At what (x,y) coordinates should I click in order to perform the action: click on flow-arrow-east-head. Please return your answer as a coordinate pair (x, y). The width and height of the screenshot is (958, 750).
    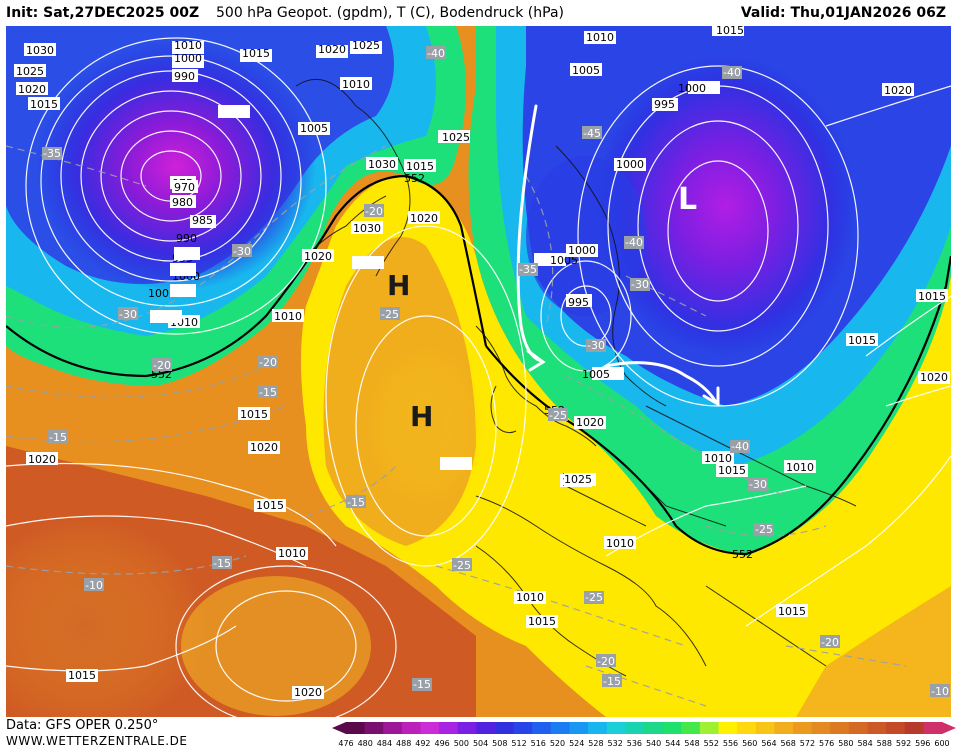
    Looking at the image, I should click on (711, 396).